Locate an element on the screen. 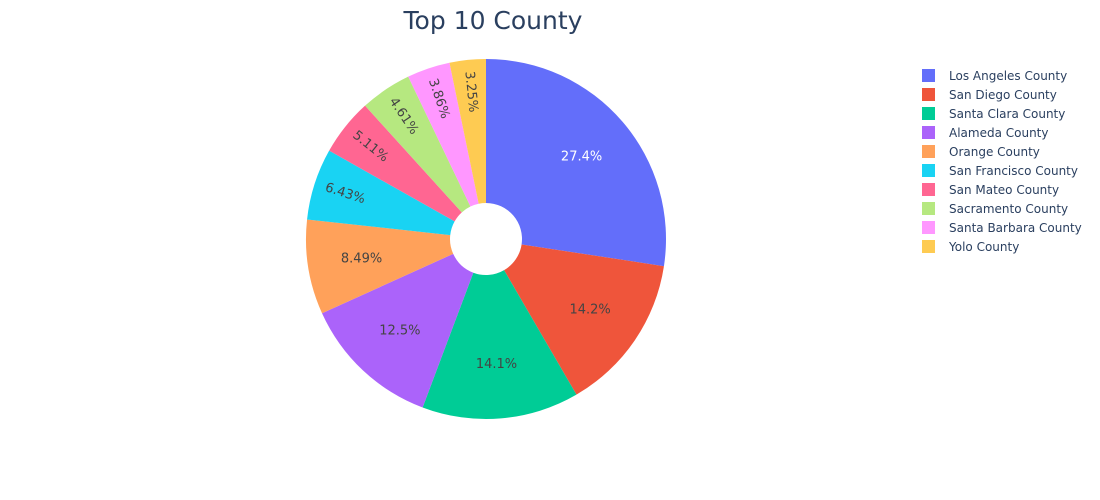  legend-item: San Francisco County is located at coordinates (1002, 170).